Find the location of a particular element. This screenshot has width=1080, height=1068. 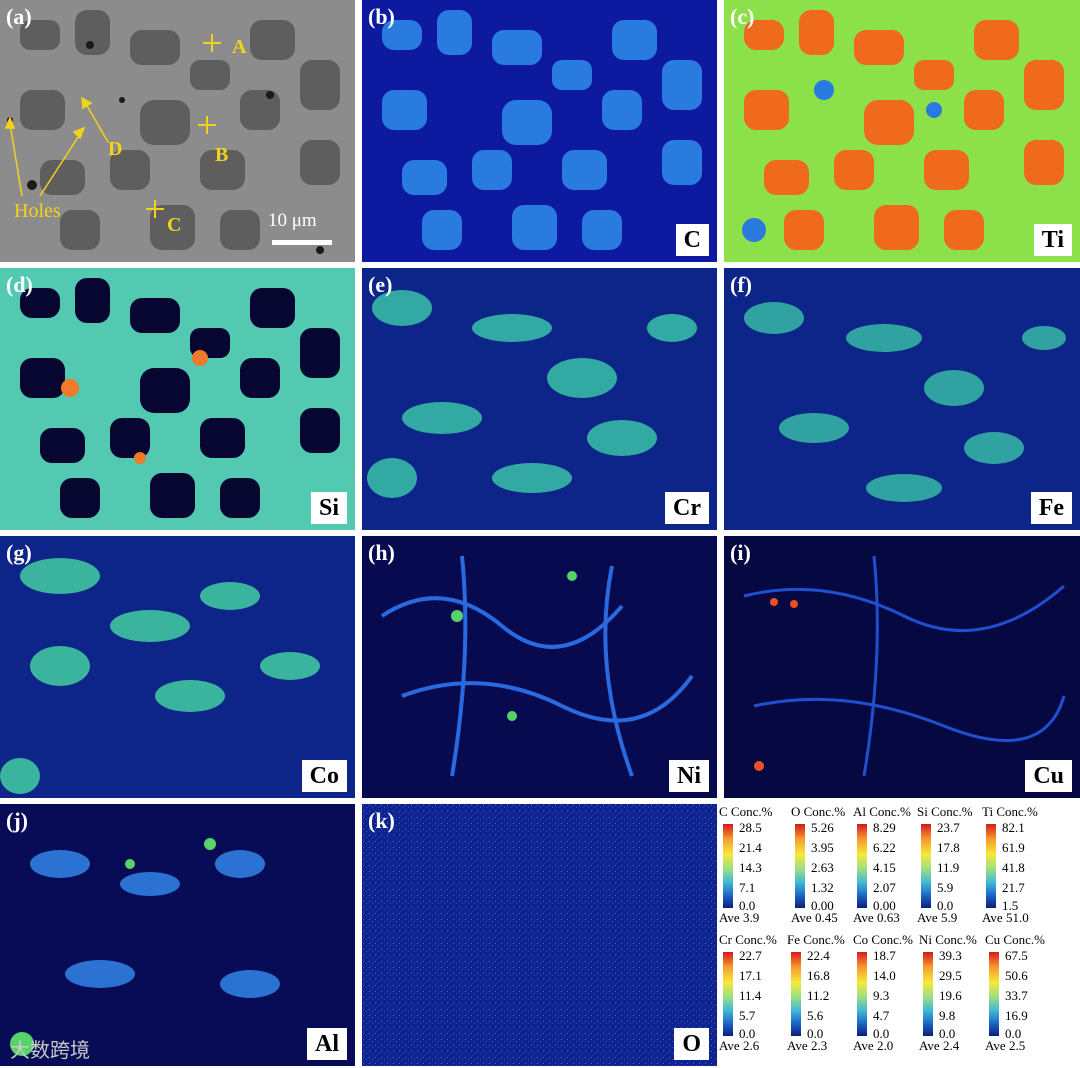

legend-tick: 2.07 is located at coordinates (884, 887).